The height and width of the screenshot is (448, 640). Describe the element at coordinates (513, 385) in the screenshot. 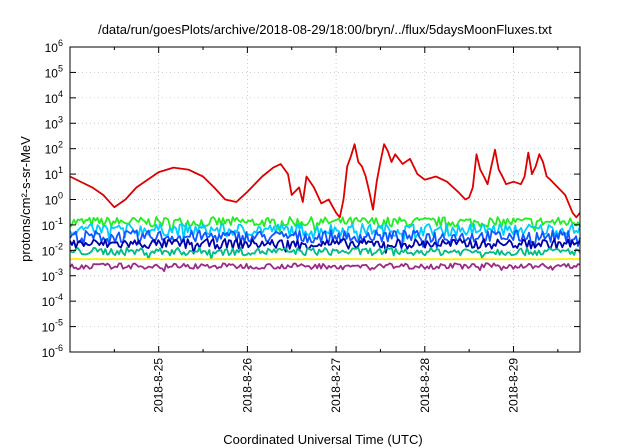

I see `x-tick-label: 2018-8-29` at that location.